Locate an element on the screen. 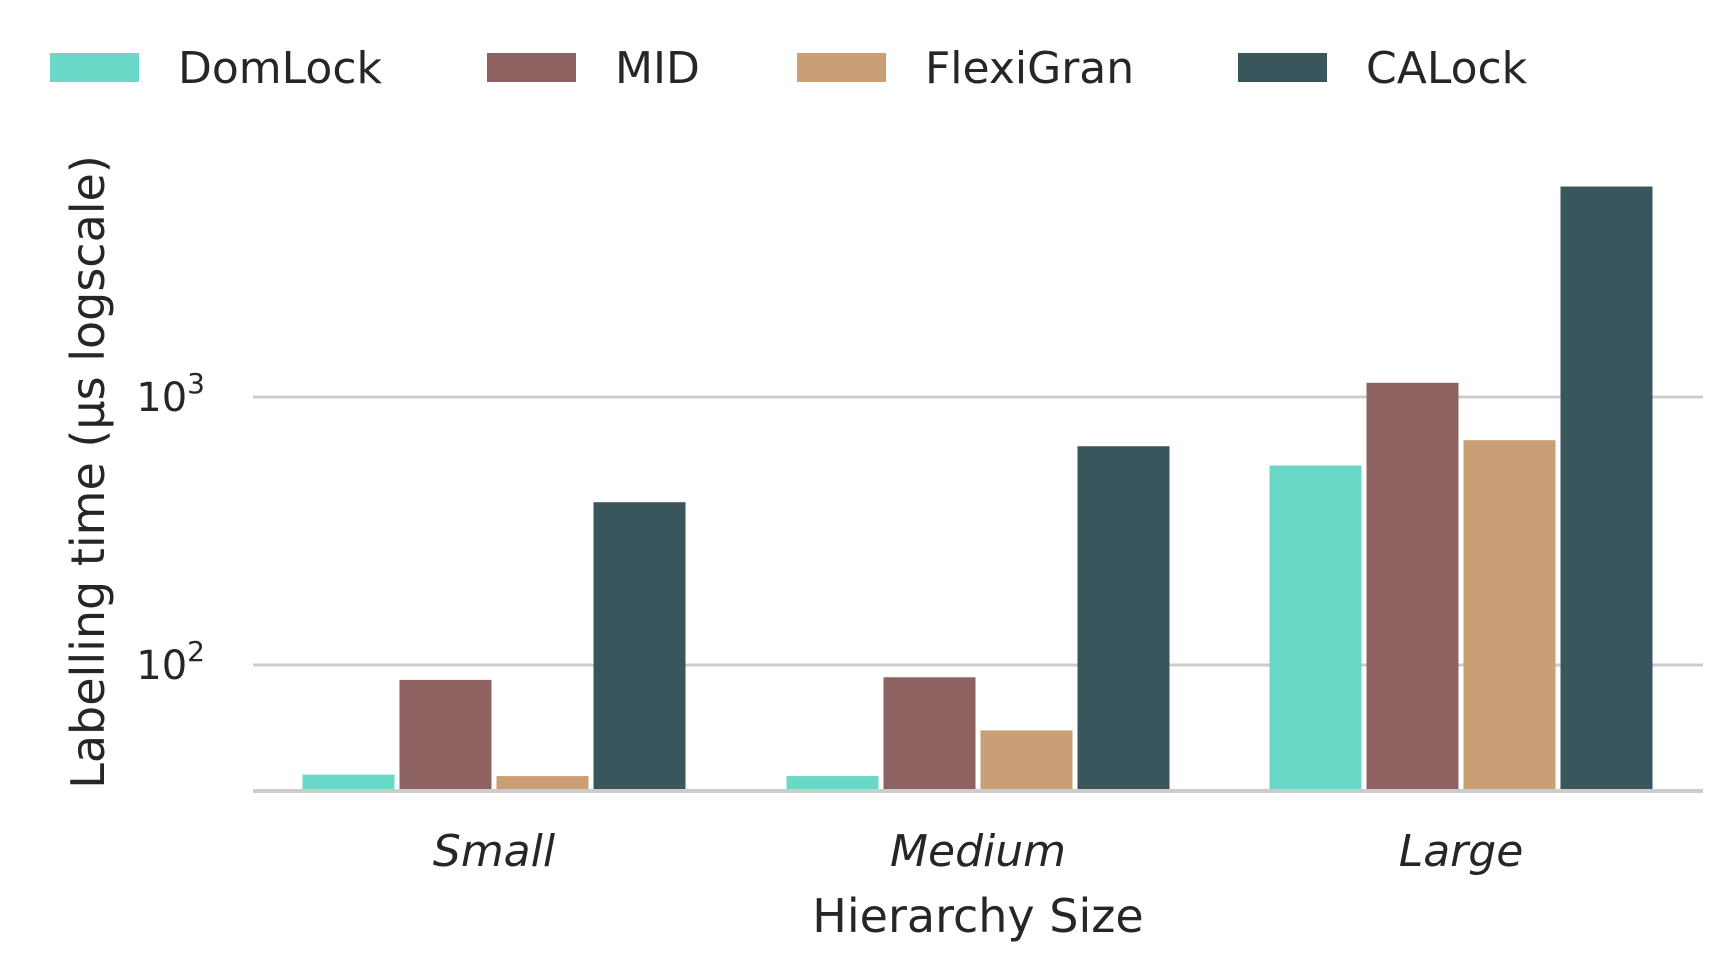  legend-label-flexigran: FlexiGran is located at coordinates (1029, 68).